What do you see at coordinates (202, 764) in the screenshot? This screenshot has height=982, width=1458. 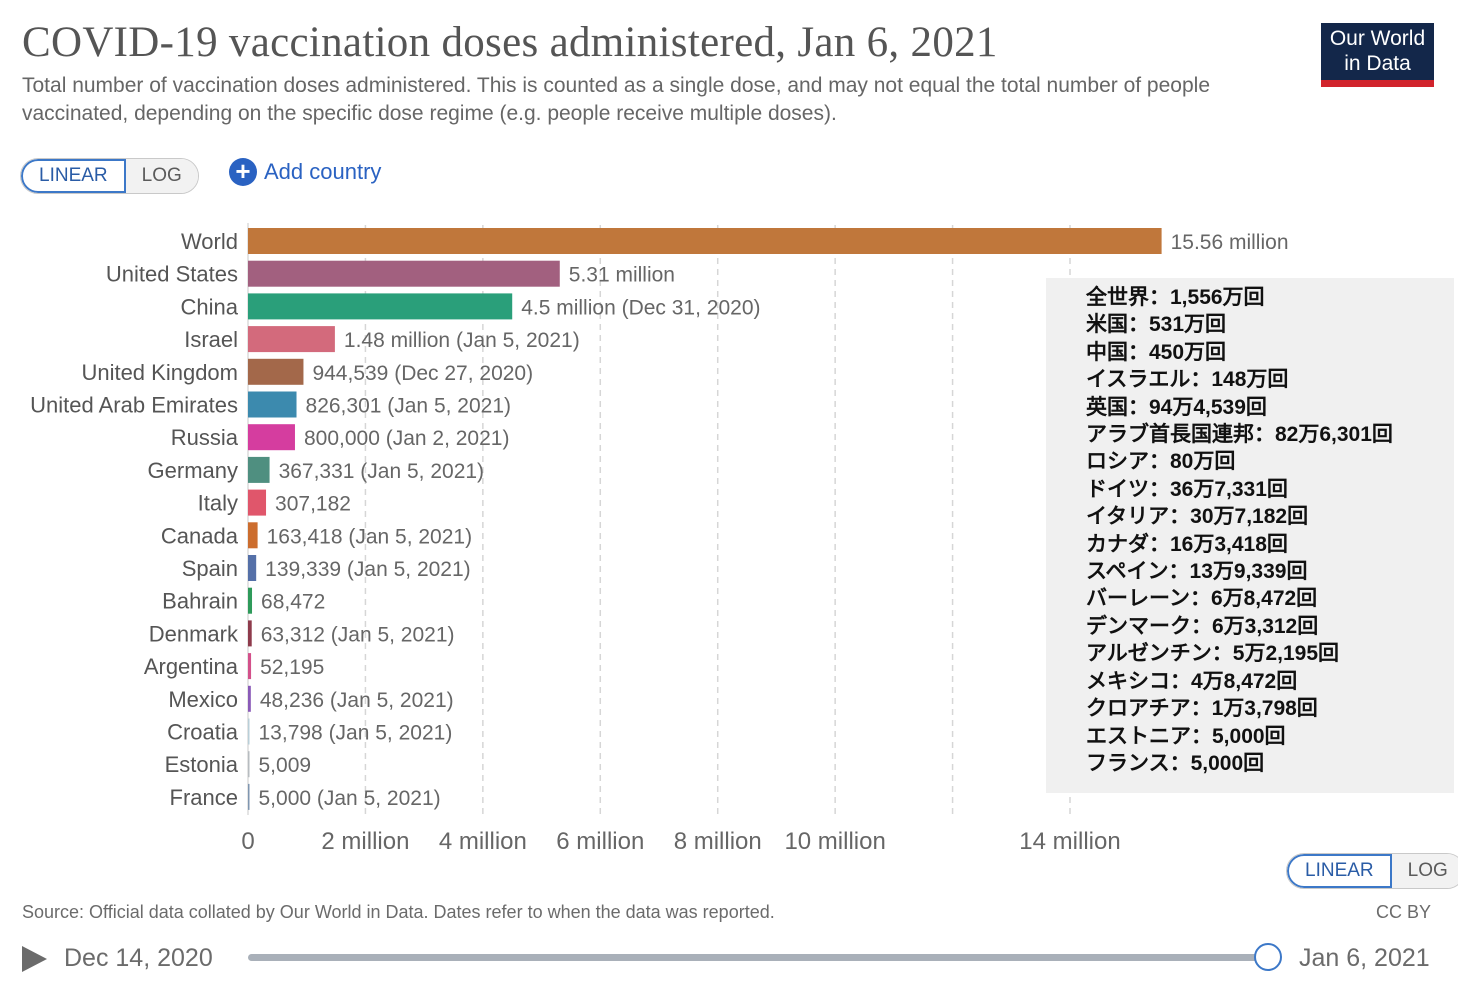 I see `category-label: Estonia` at bounding box center [202, 764].